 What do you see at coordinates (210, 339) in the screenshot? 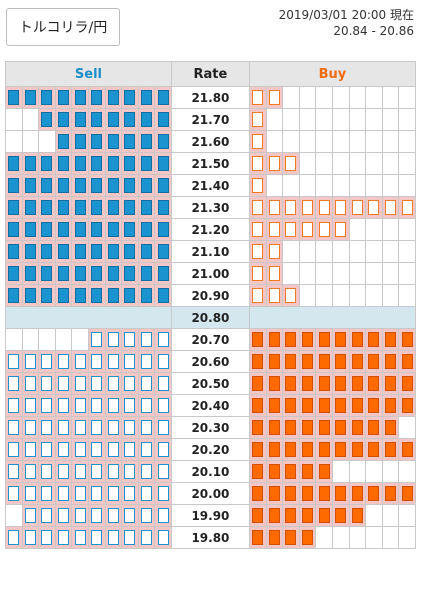
I see `table-row: 20.70` at bounding box center [210, 339].